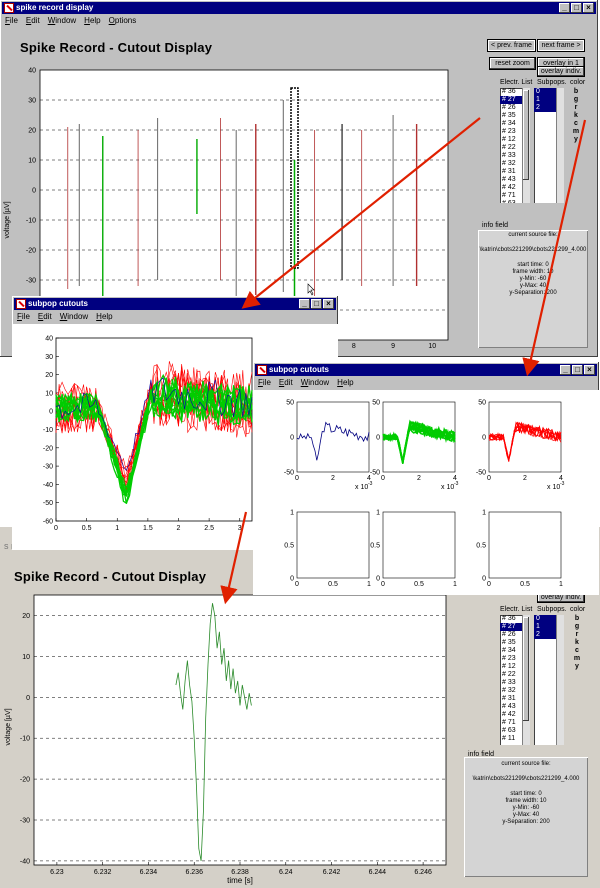 This screenshot has height=888, width=600. Describe the element at coordinates (561, 71) in the screenshot. I see `overlay-indiv-button: overlay indiv.` at that location.